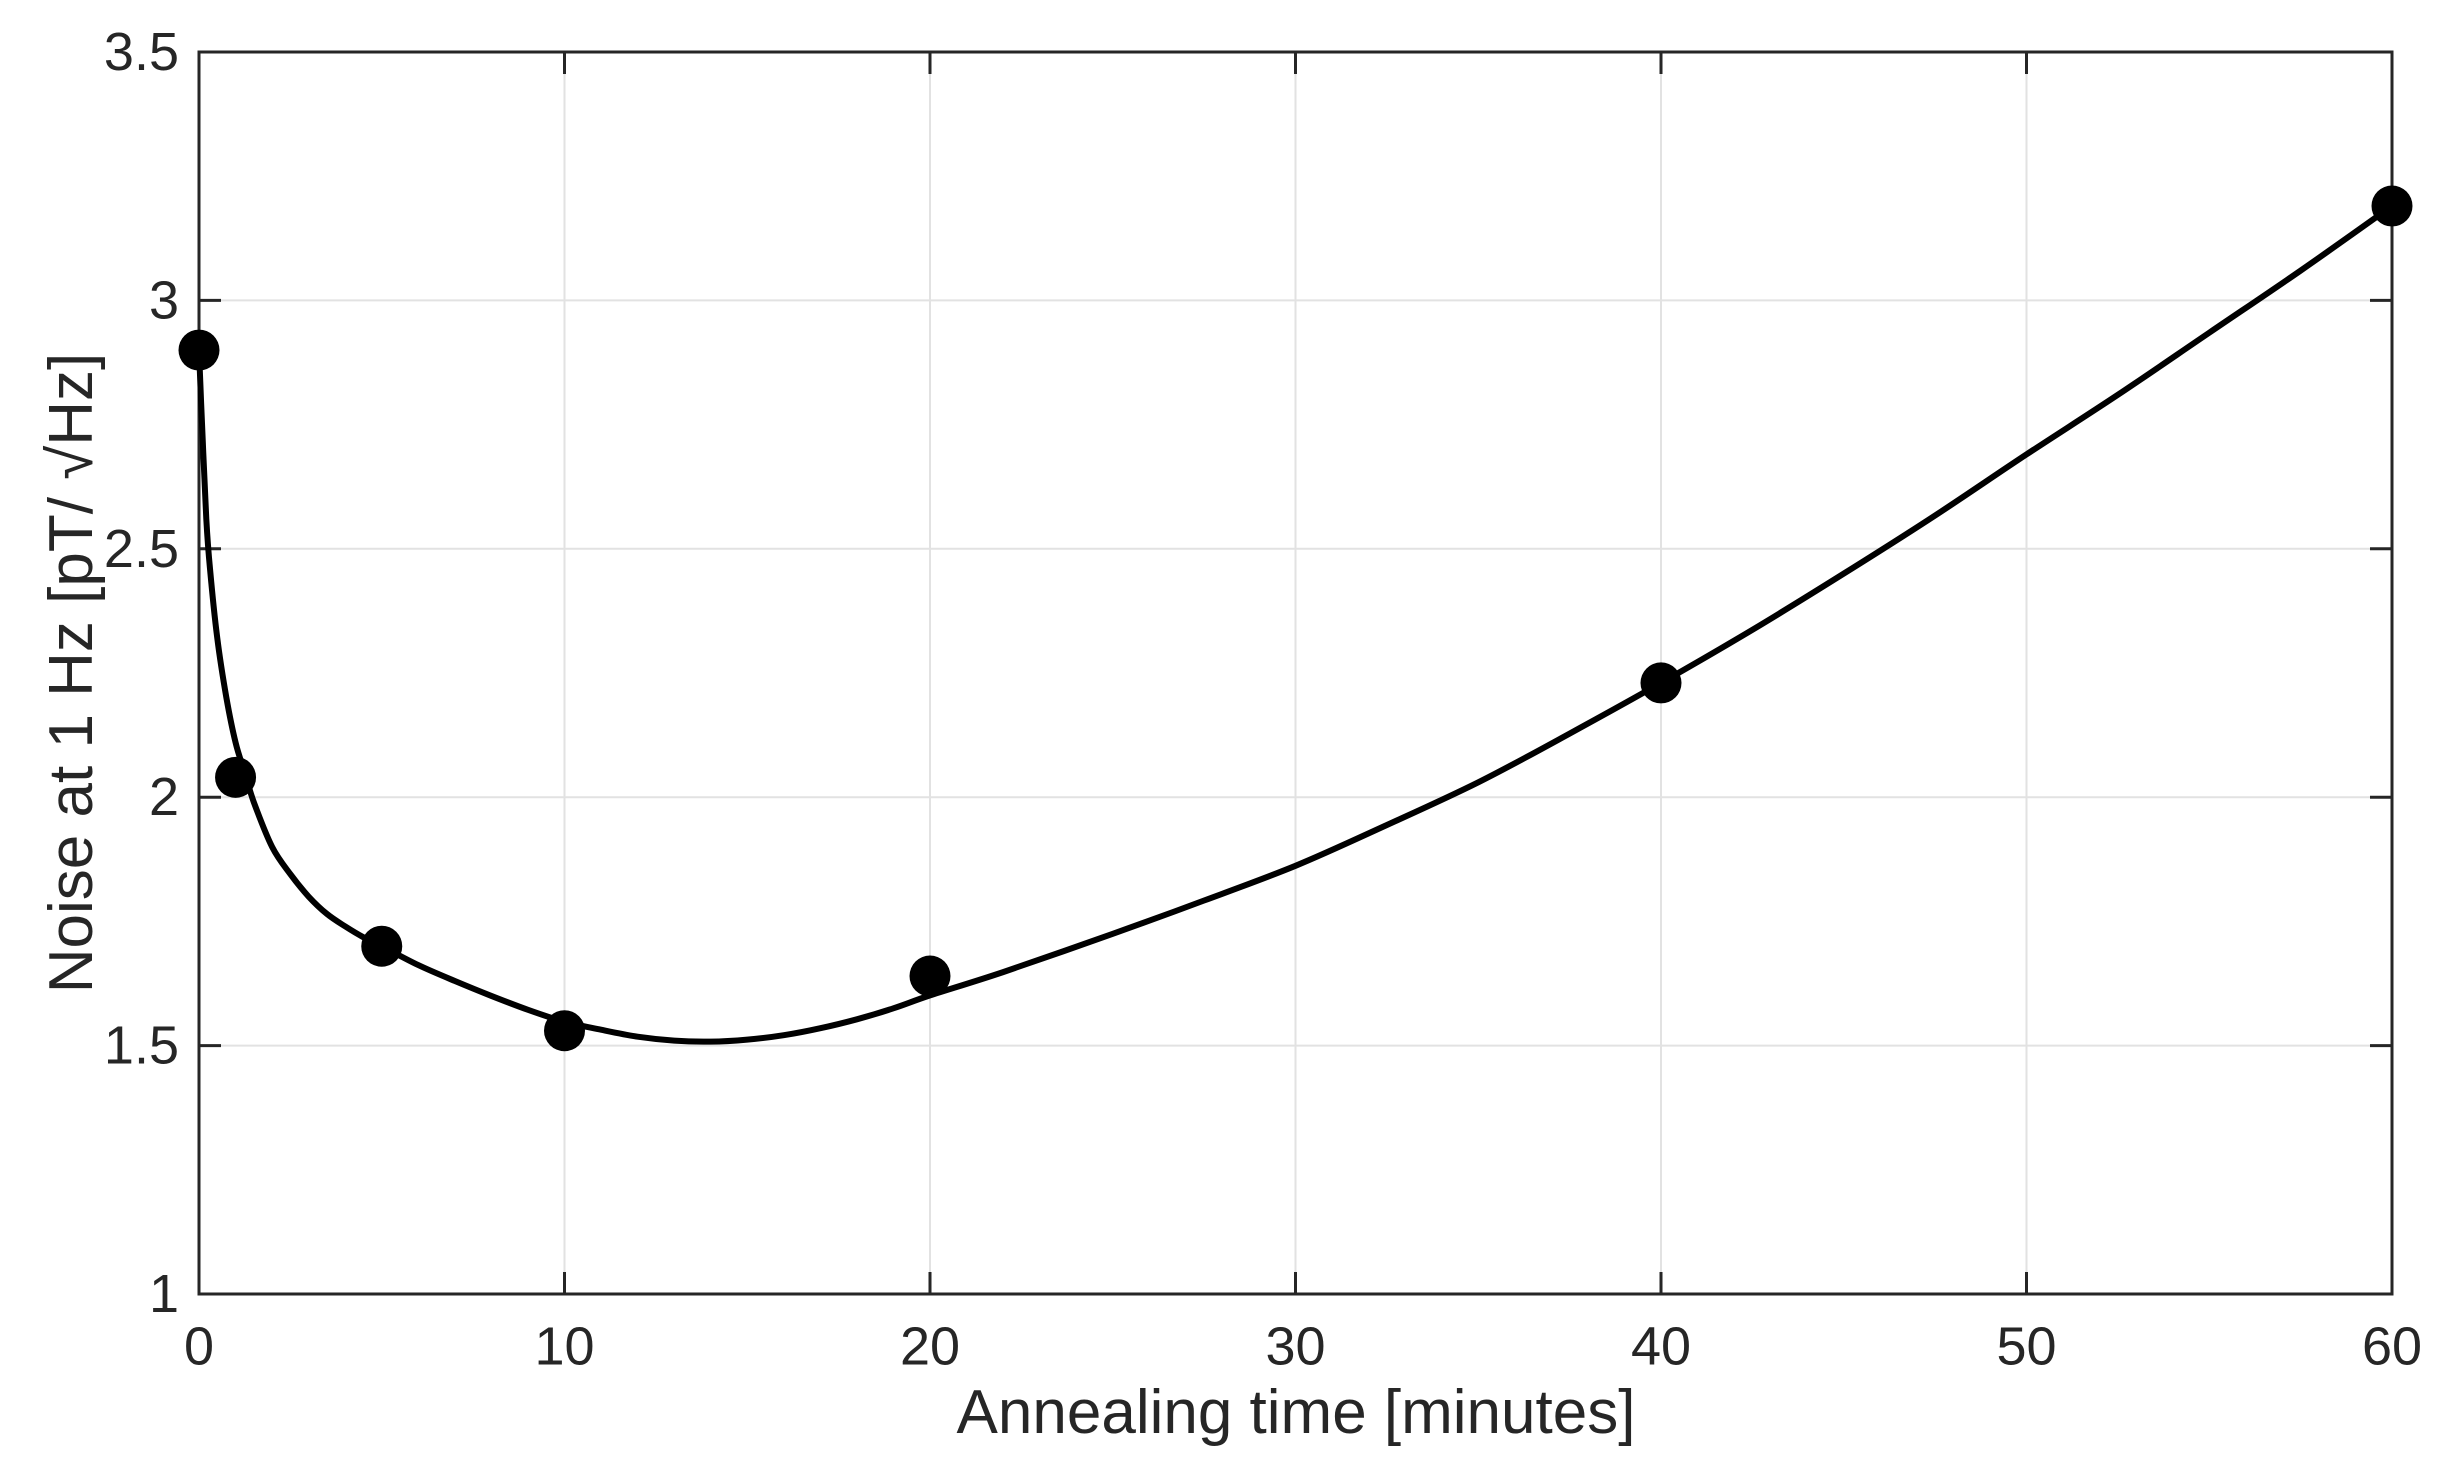  What do you see at coordinates (930, 1346) in the screenshot?
I see `x-tick-label: 20` at bounding box center [930, 1346].